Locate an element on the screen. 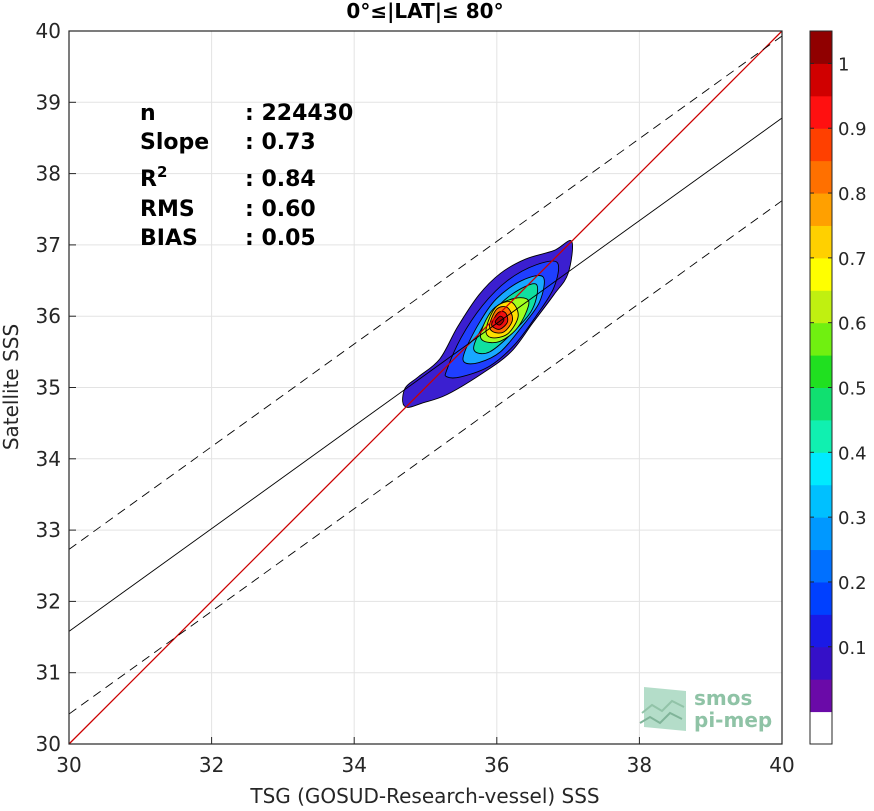 The height and width of the screenshot is (811, 874). colorbar-tick-label: 0.7 is located at coordinates (852, 259).